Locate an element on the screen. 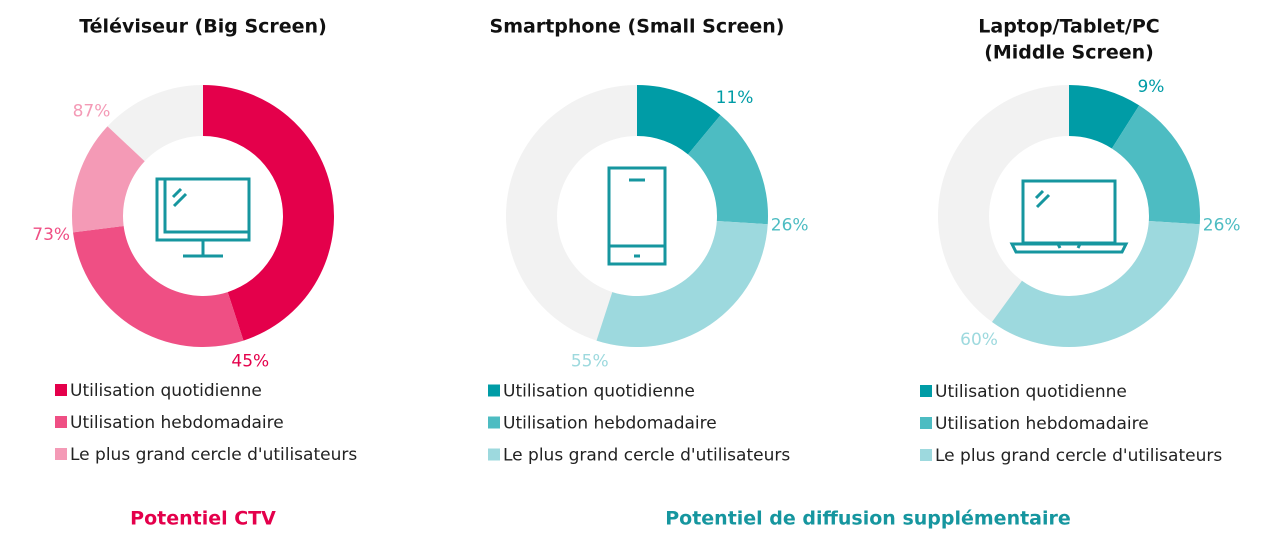 The height and width of the screenshot is (544, 1272). footer-right: Potentiel de diffusion supplémentaire is located at coordinates (868, 519).